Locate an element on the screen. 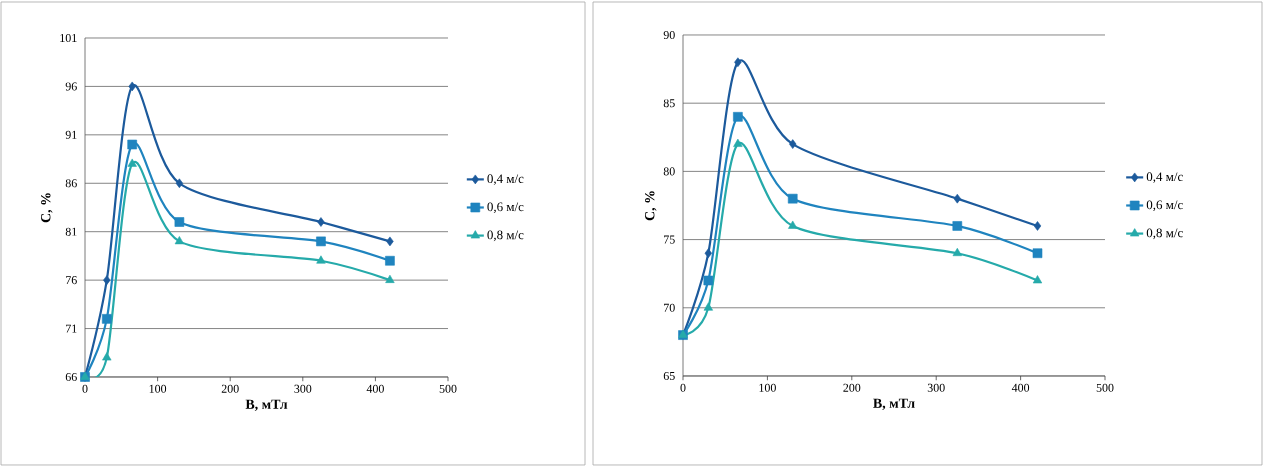  y-tick-label: 76 is located at coordinates (71, 280).